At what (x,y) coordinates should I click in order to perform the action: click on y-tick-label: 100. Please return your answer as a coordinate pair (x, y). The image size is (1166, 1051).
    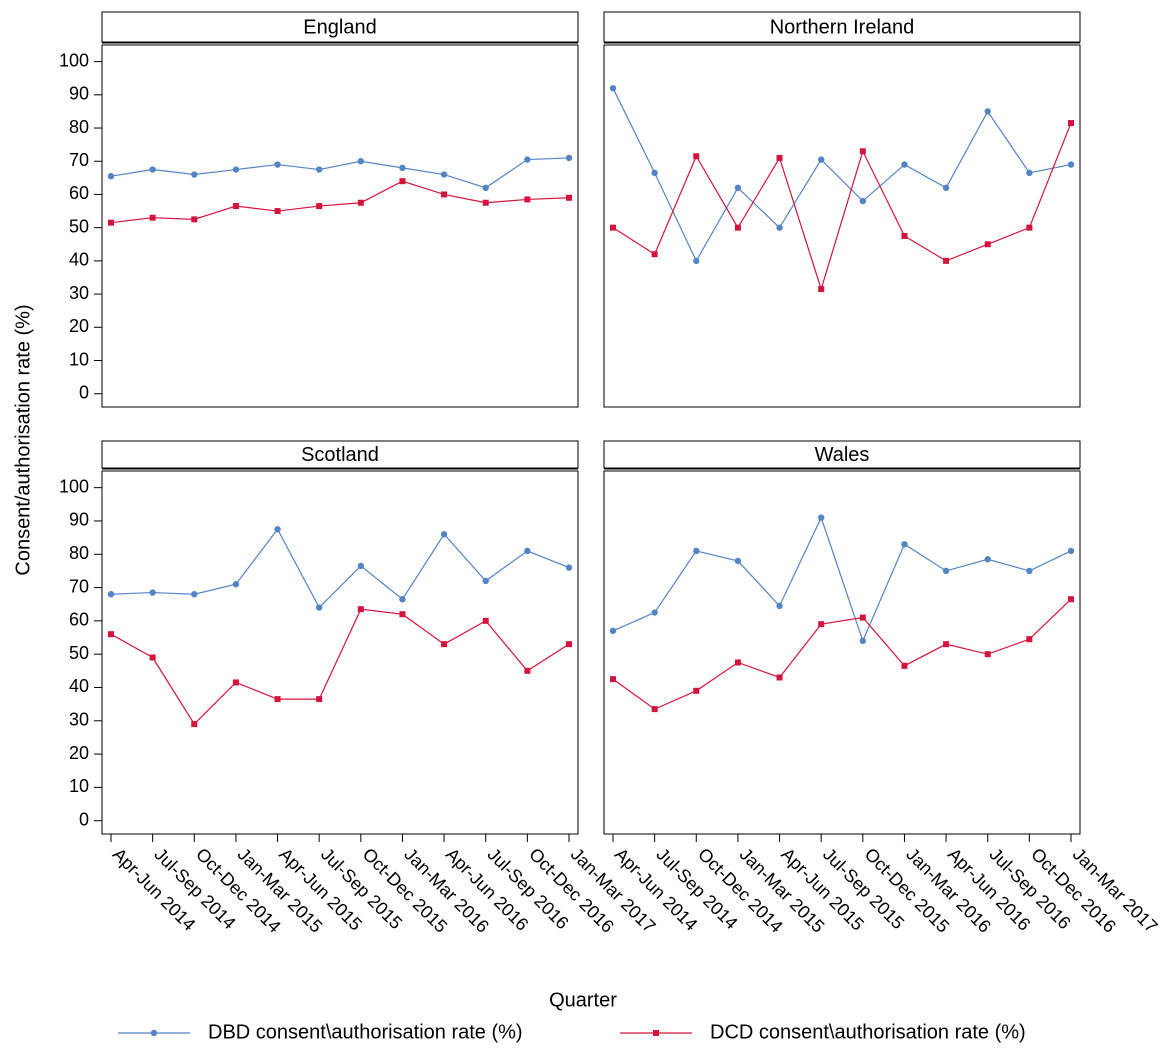
    Looking at the image, I should click on (74, 486).